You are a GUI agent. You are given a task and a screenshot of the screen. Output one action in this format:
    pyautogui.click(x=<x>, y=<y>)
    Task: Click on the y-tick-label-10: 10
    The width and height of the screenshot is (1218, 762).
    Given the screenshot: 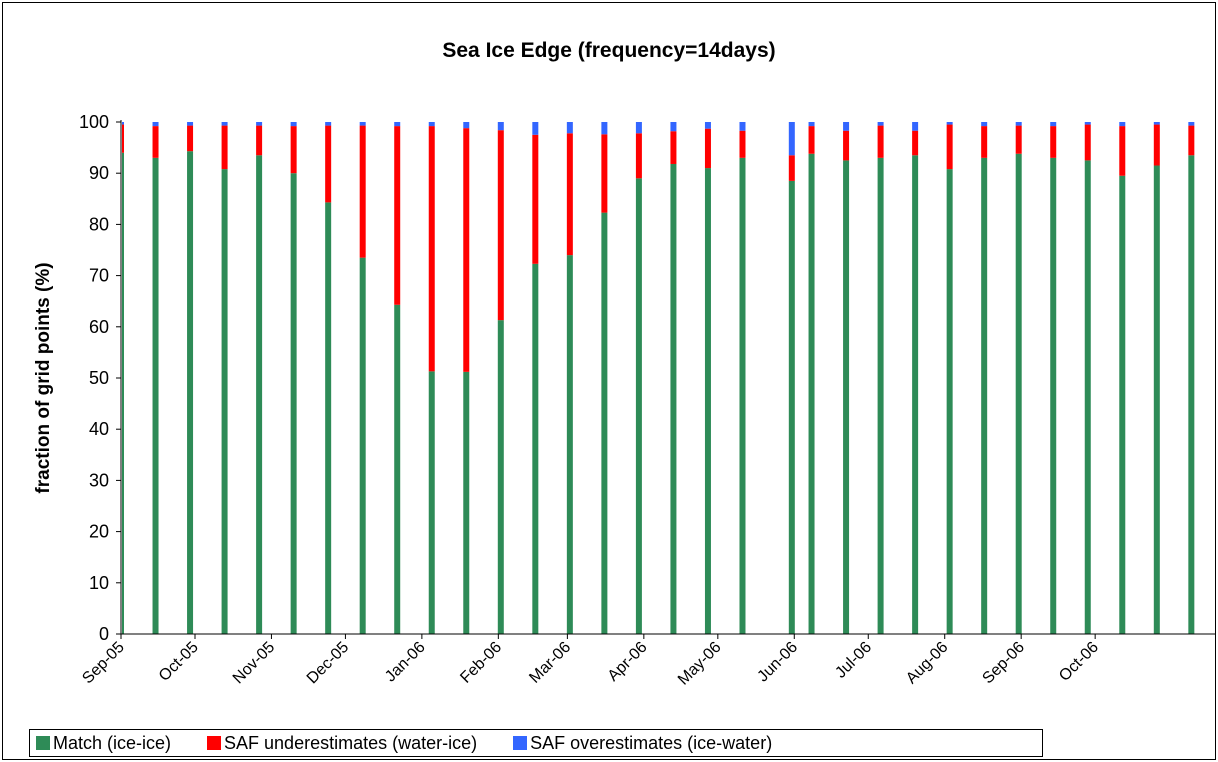 What is the action you would take?
    pyautogui.click(x=99, y=583)
    